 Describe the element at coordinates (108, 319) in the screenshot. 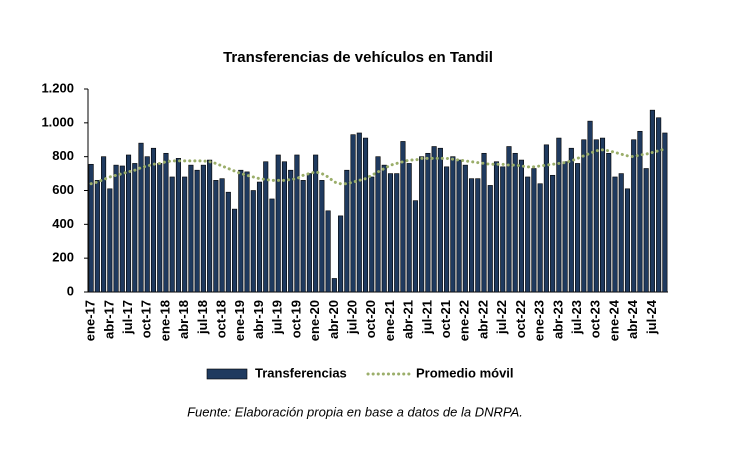

I see `x-tick-label: abr-17` at that location.